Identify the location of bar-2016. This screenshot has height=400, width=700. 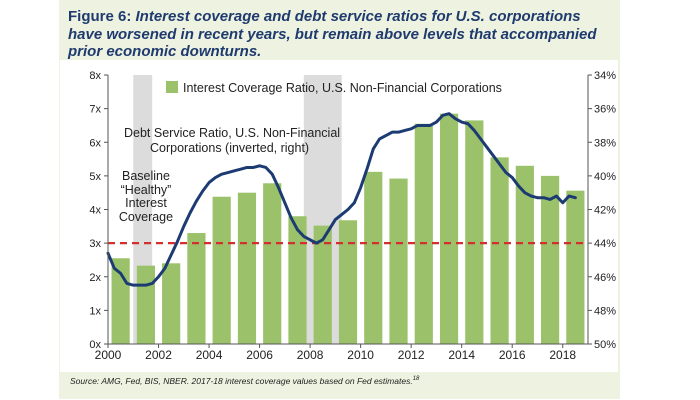
(524, 254).